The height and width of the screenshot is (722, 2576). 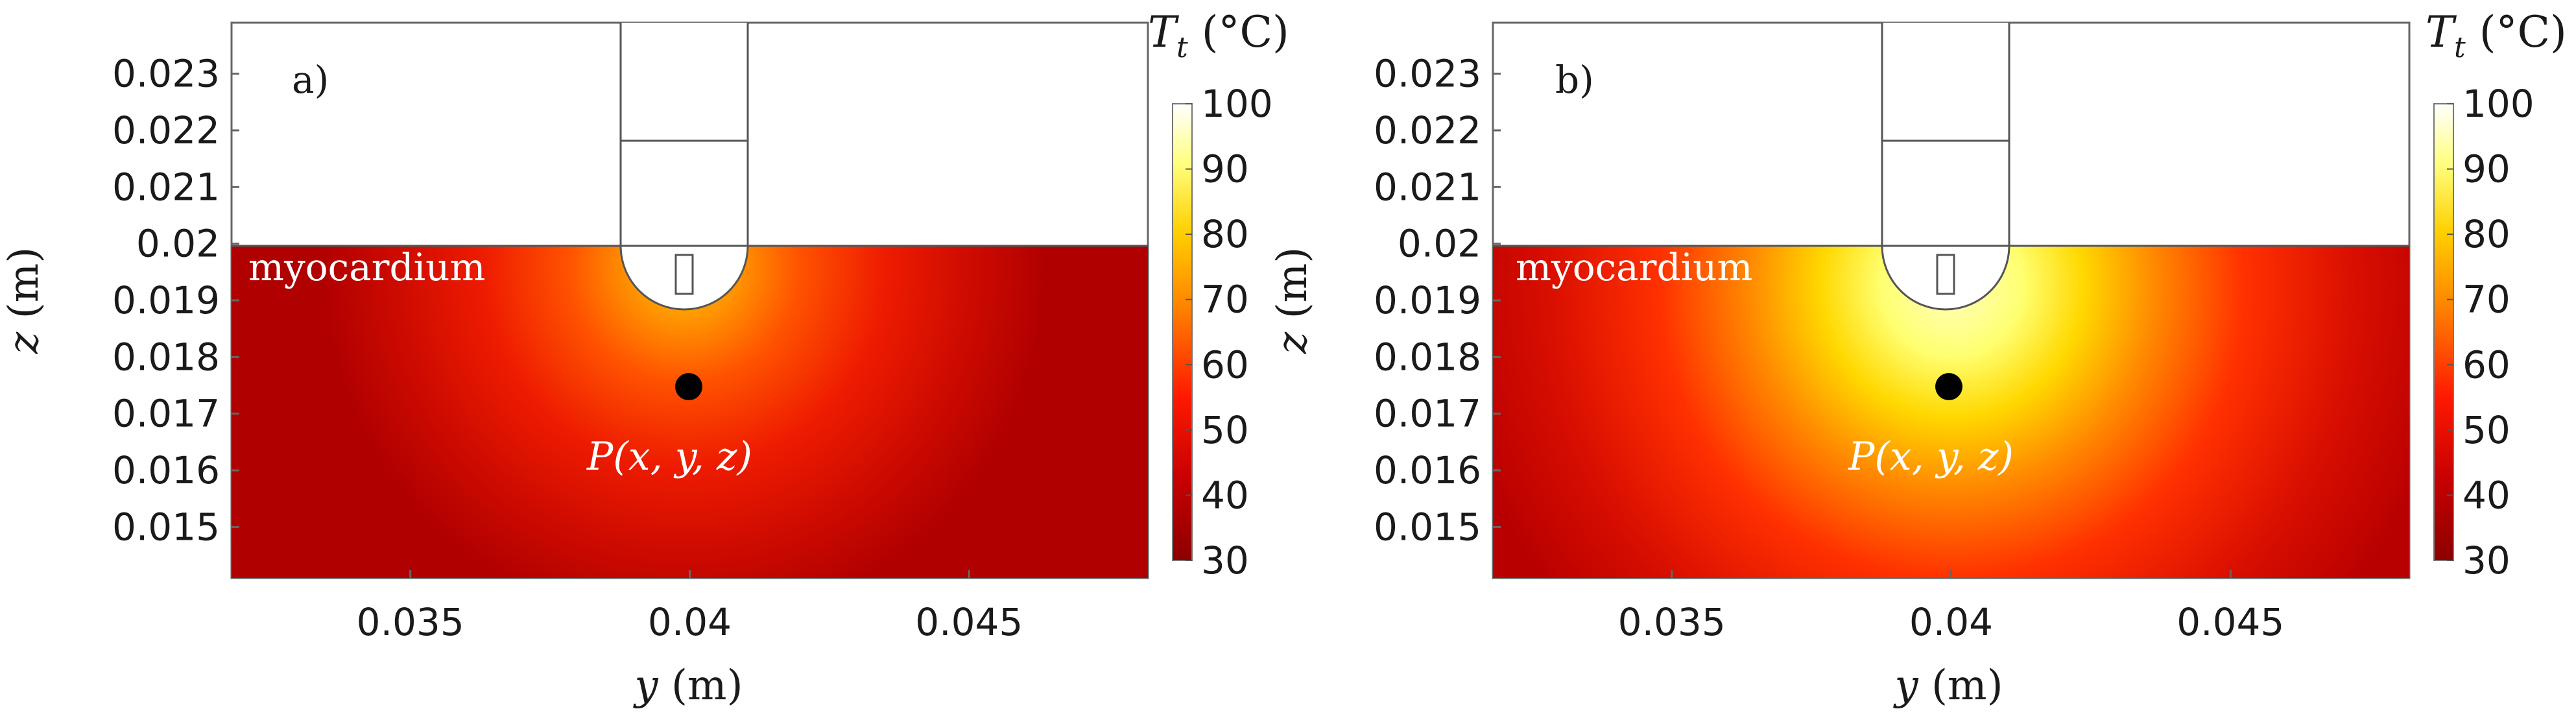 I want to click on measurement-point-a, so click(x=688, y=386).